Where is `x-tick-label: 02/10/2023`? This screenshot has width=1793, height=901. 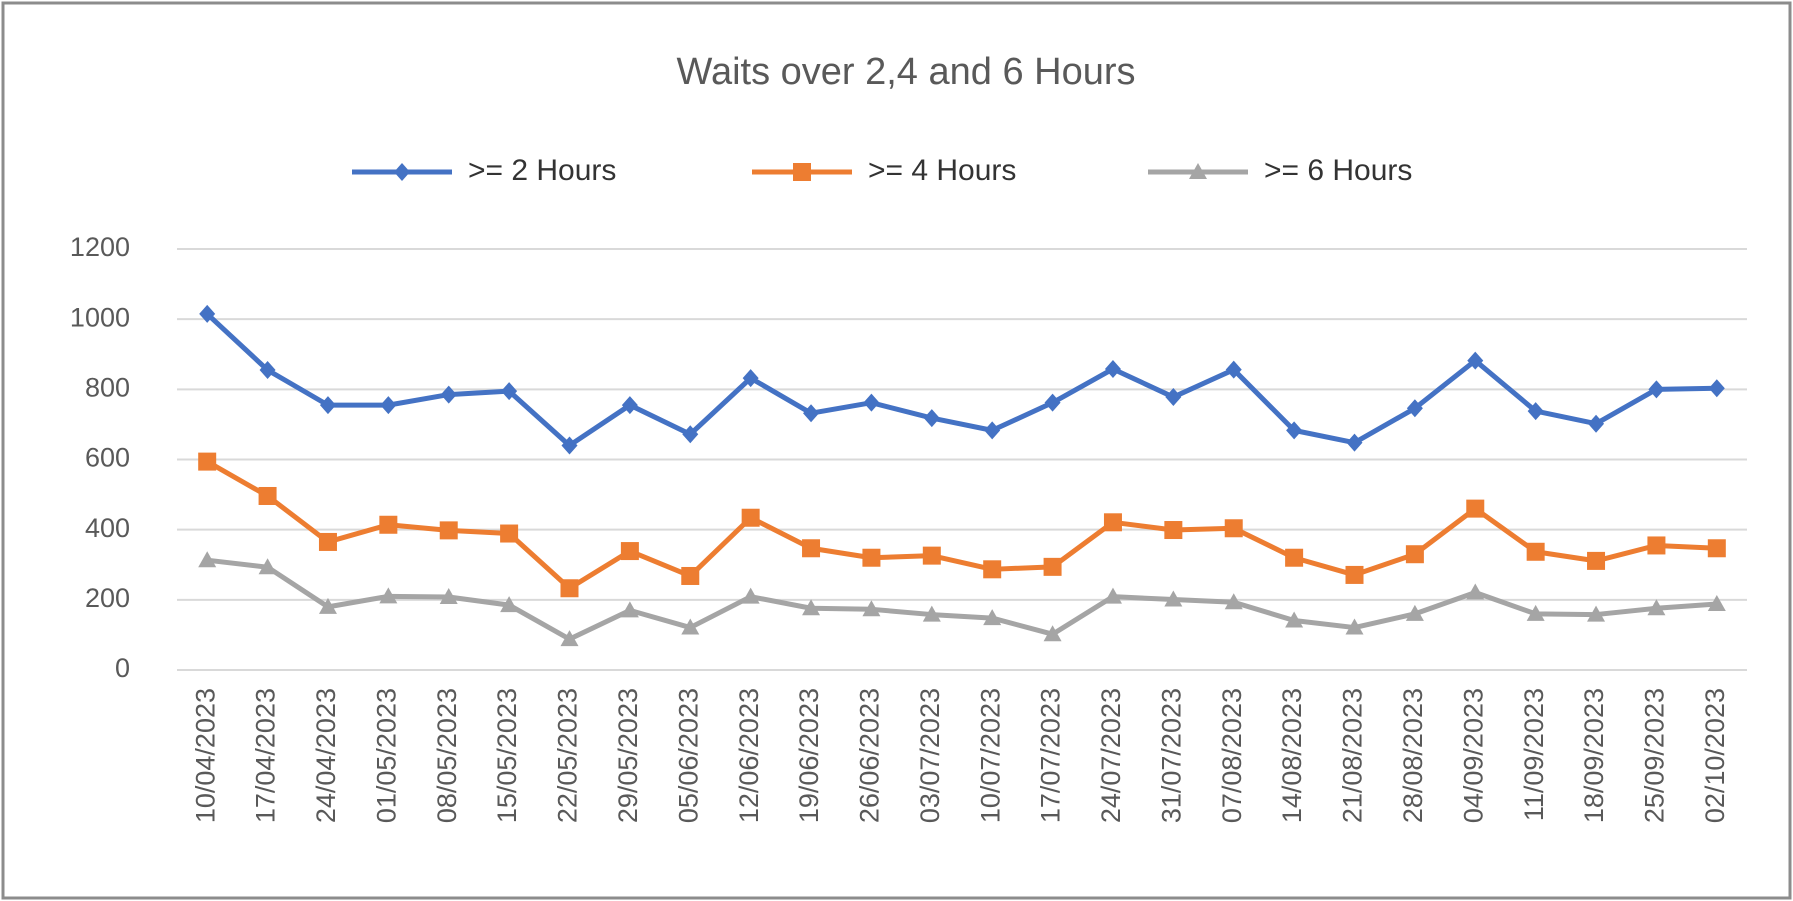 x-tick-label: 02/10/2023 is located at coordinates (1715, 755).